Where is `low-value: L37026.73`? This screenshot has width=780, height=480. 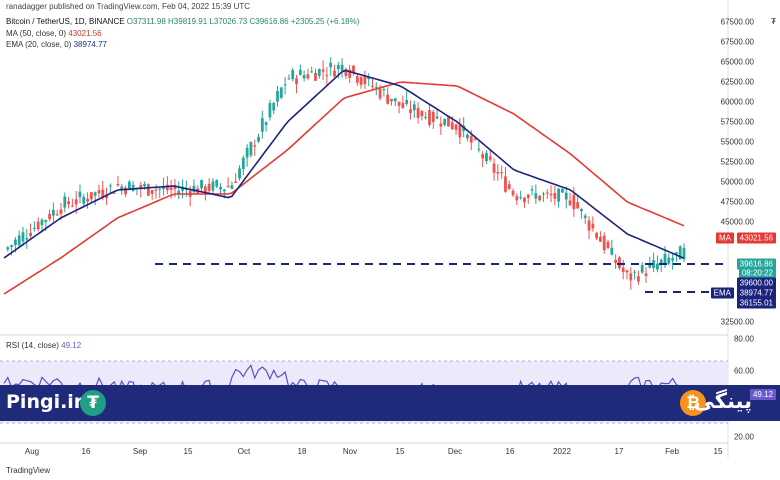 low-value: L37026.73 is located at coordinates (228, 21).